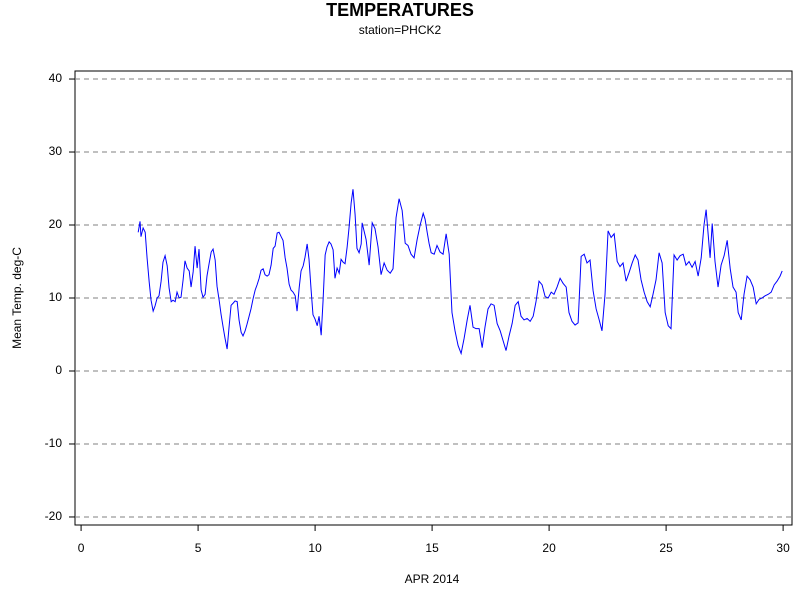  I want to click on x-tick-label: 25, so click(666, 548).